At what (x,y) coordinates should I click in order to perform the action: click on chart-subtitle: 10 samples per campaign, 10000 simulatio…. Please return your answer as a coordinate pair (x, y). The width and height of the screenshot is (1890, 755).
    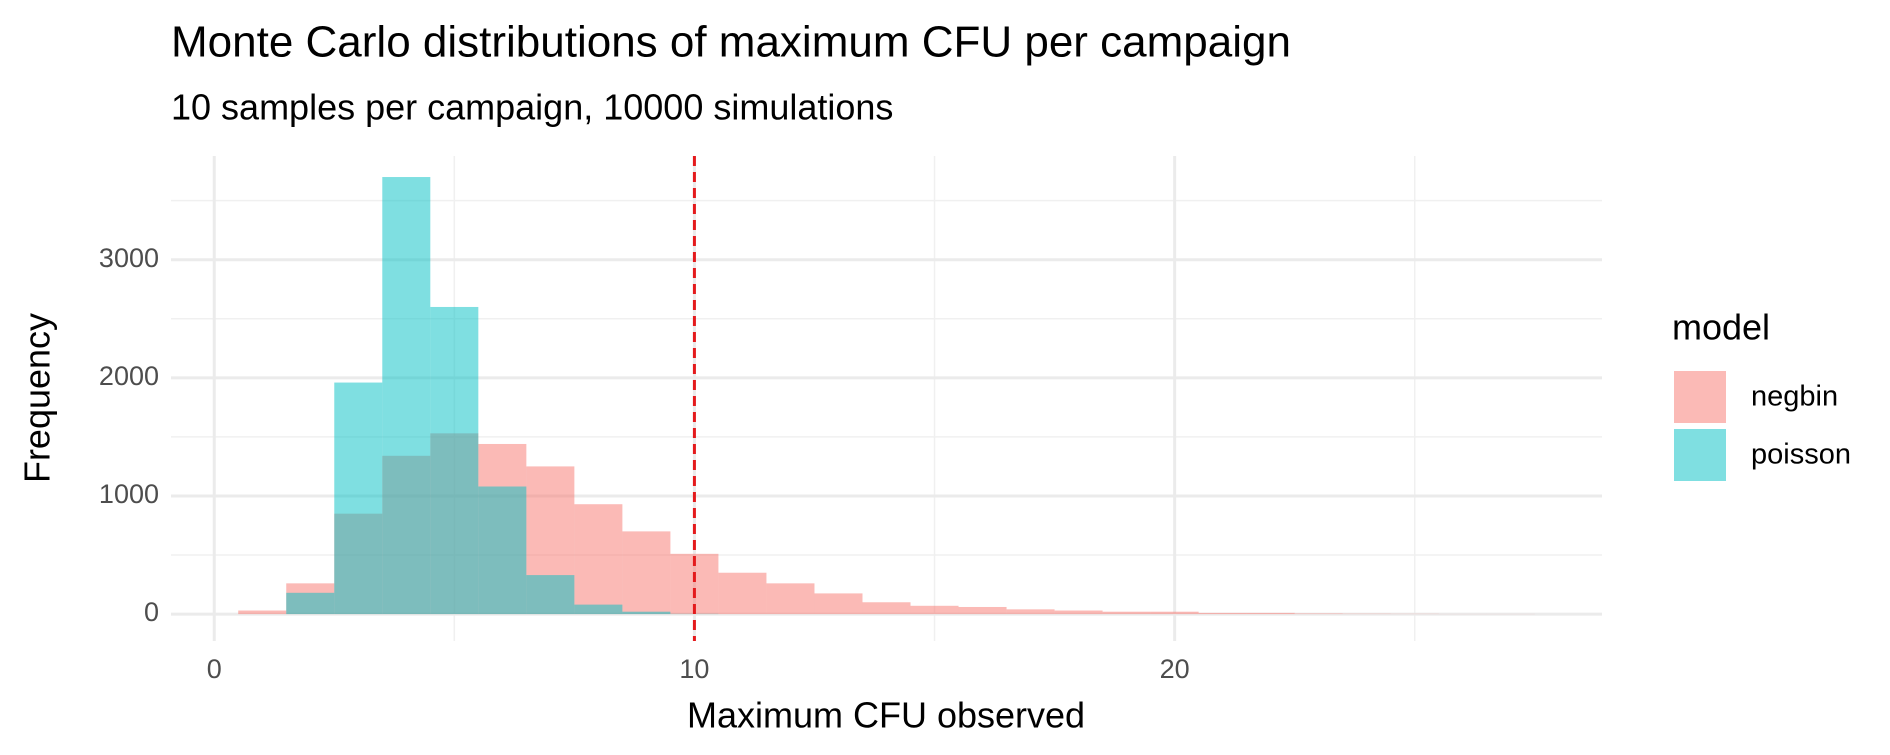
    Looking at the image, I should click on (532, 107).